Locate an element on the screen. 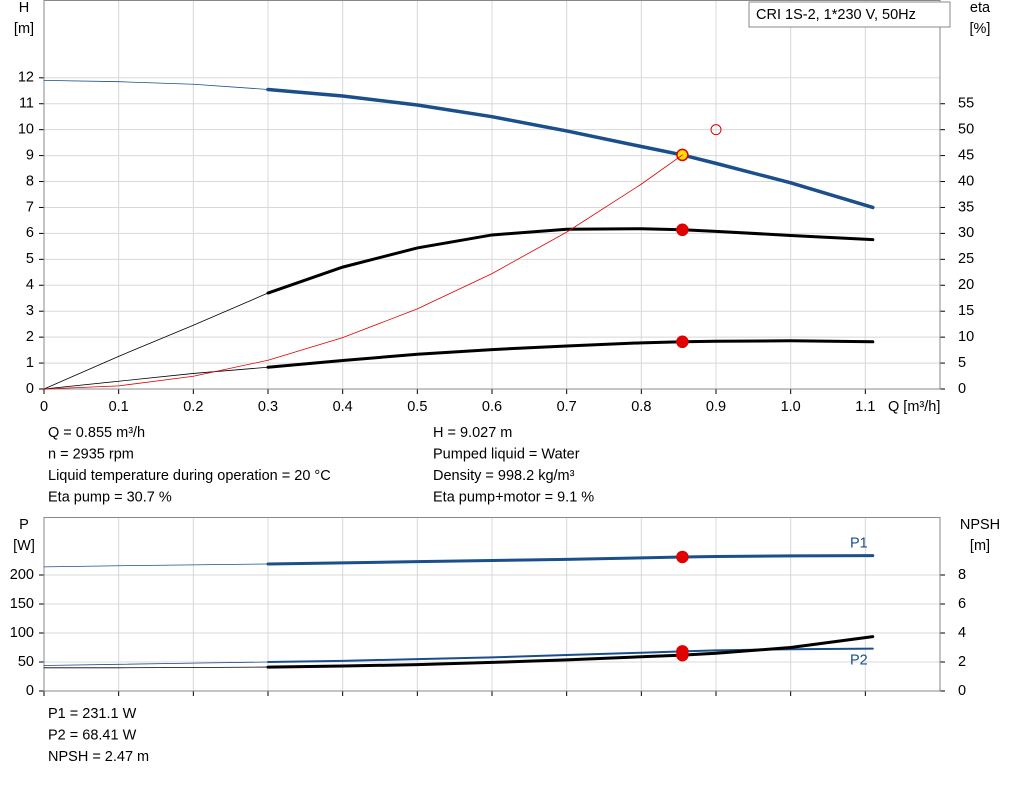 This screenshot has width=1024, height=786. y2-axis-label: NPSH is located at coordinates (980, 525).